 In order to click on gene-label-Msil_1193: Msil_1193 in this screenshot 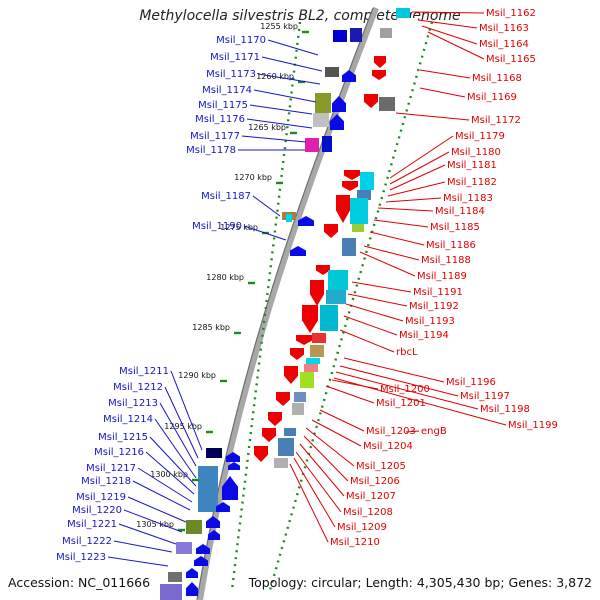, I will do `click(430, 321)`.